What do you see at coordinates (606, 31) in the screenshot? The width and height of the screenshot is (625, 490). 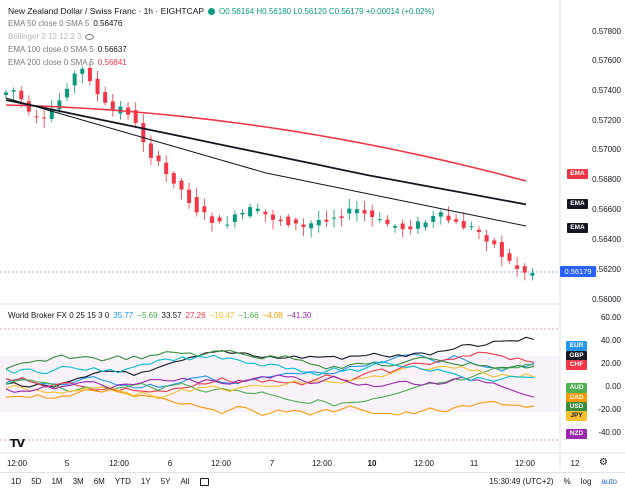 I see `price-tick: 0.57800` at bounding box center [606, 31].